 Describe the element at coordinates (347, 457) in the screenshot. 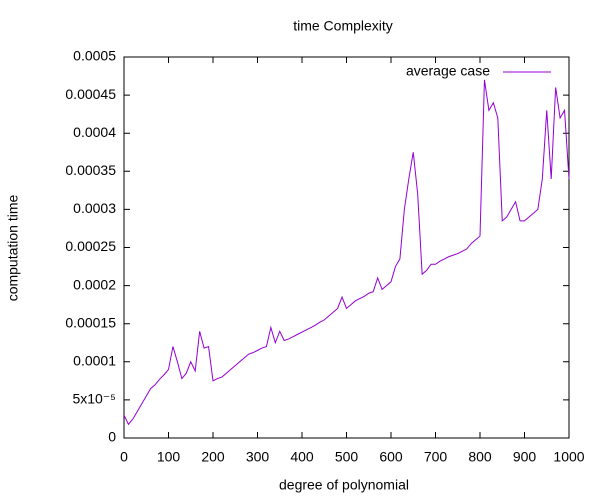

I see `x-tick-label: 500` at that location.